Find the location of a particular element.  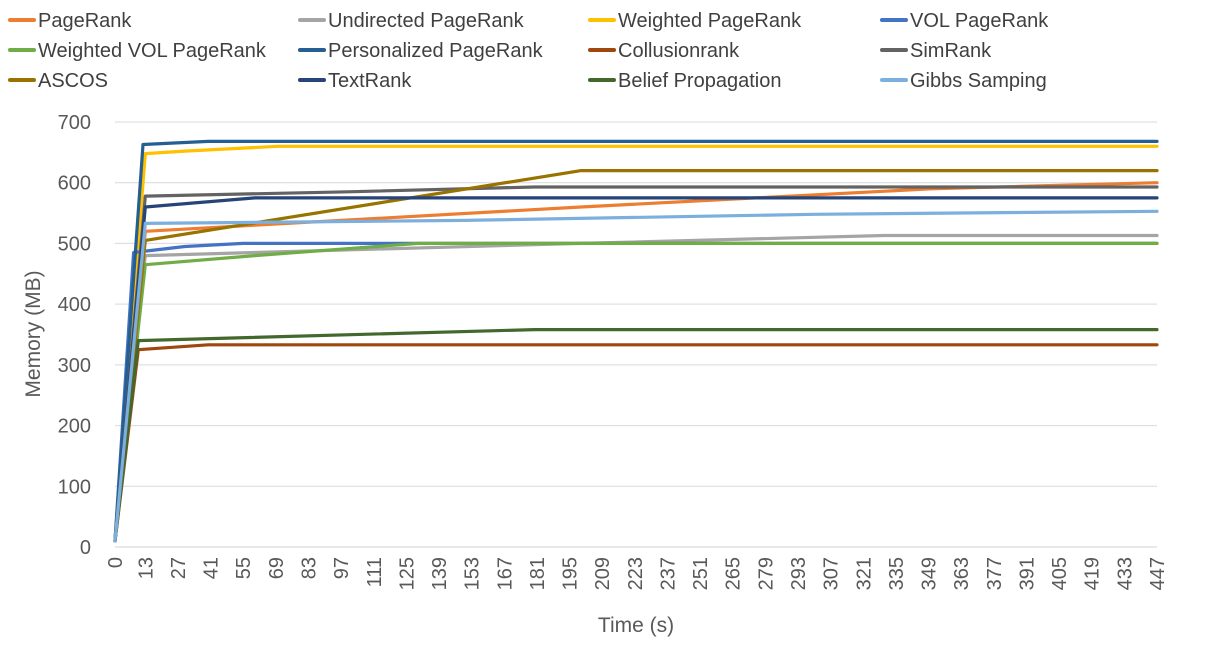

x-tick-label: 209 is located at coordinates (603, 573).